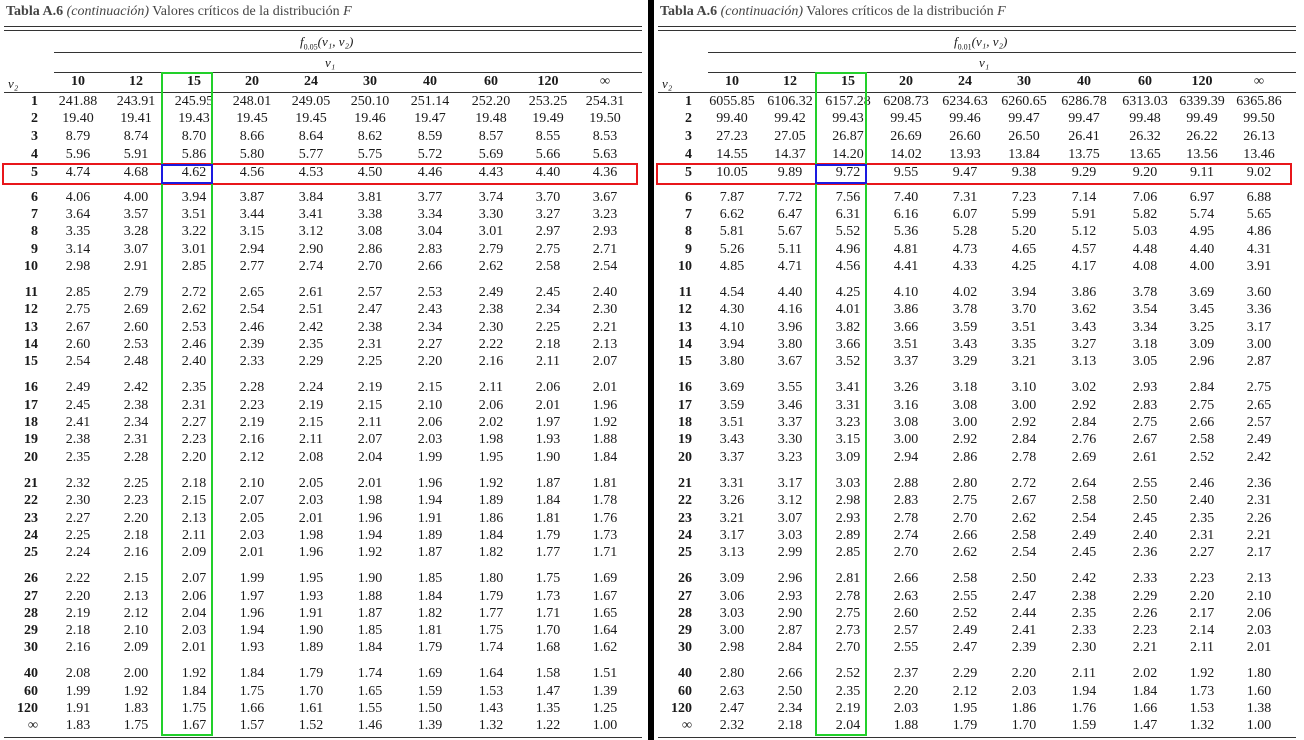  I want to click on table-cell: 2.49, so click(1084, 535).